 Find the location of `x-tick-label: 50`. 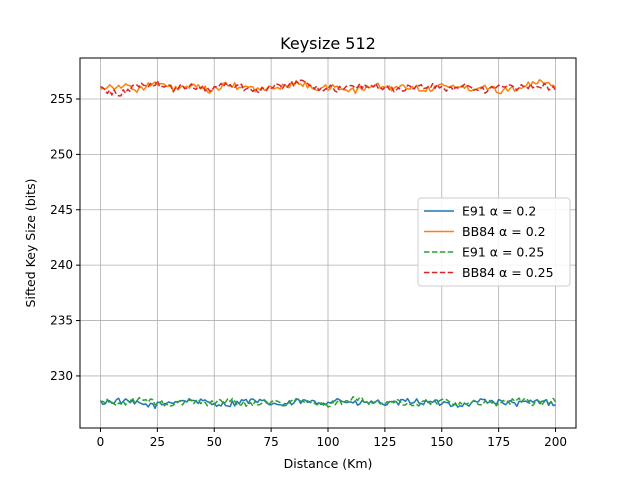

x-tick-label: 50 is located at coordinates (214, 442).